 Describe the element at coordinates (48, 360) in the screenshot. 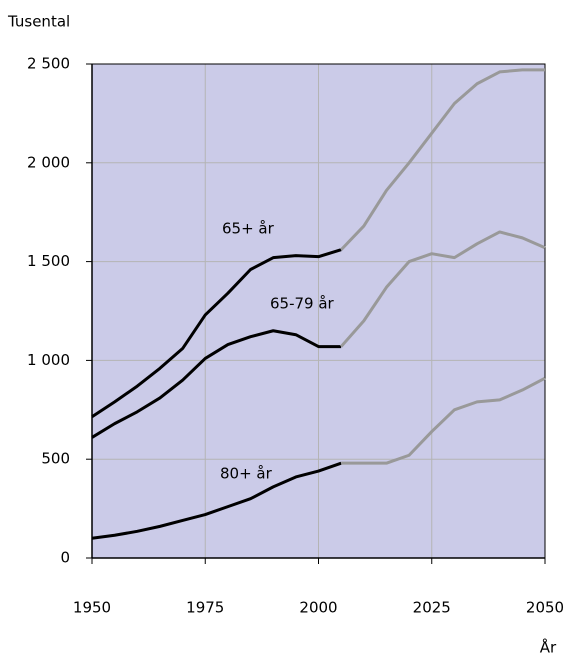

I see `y-tick-label: 1 000` at that location.